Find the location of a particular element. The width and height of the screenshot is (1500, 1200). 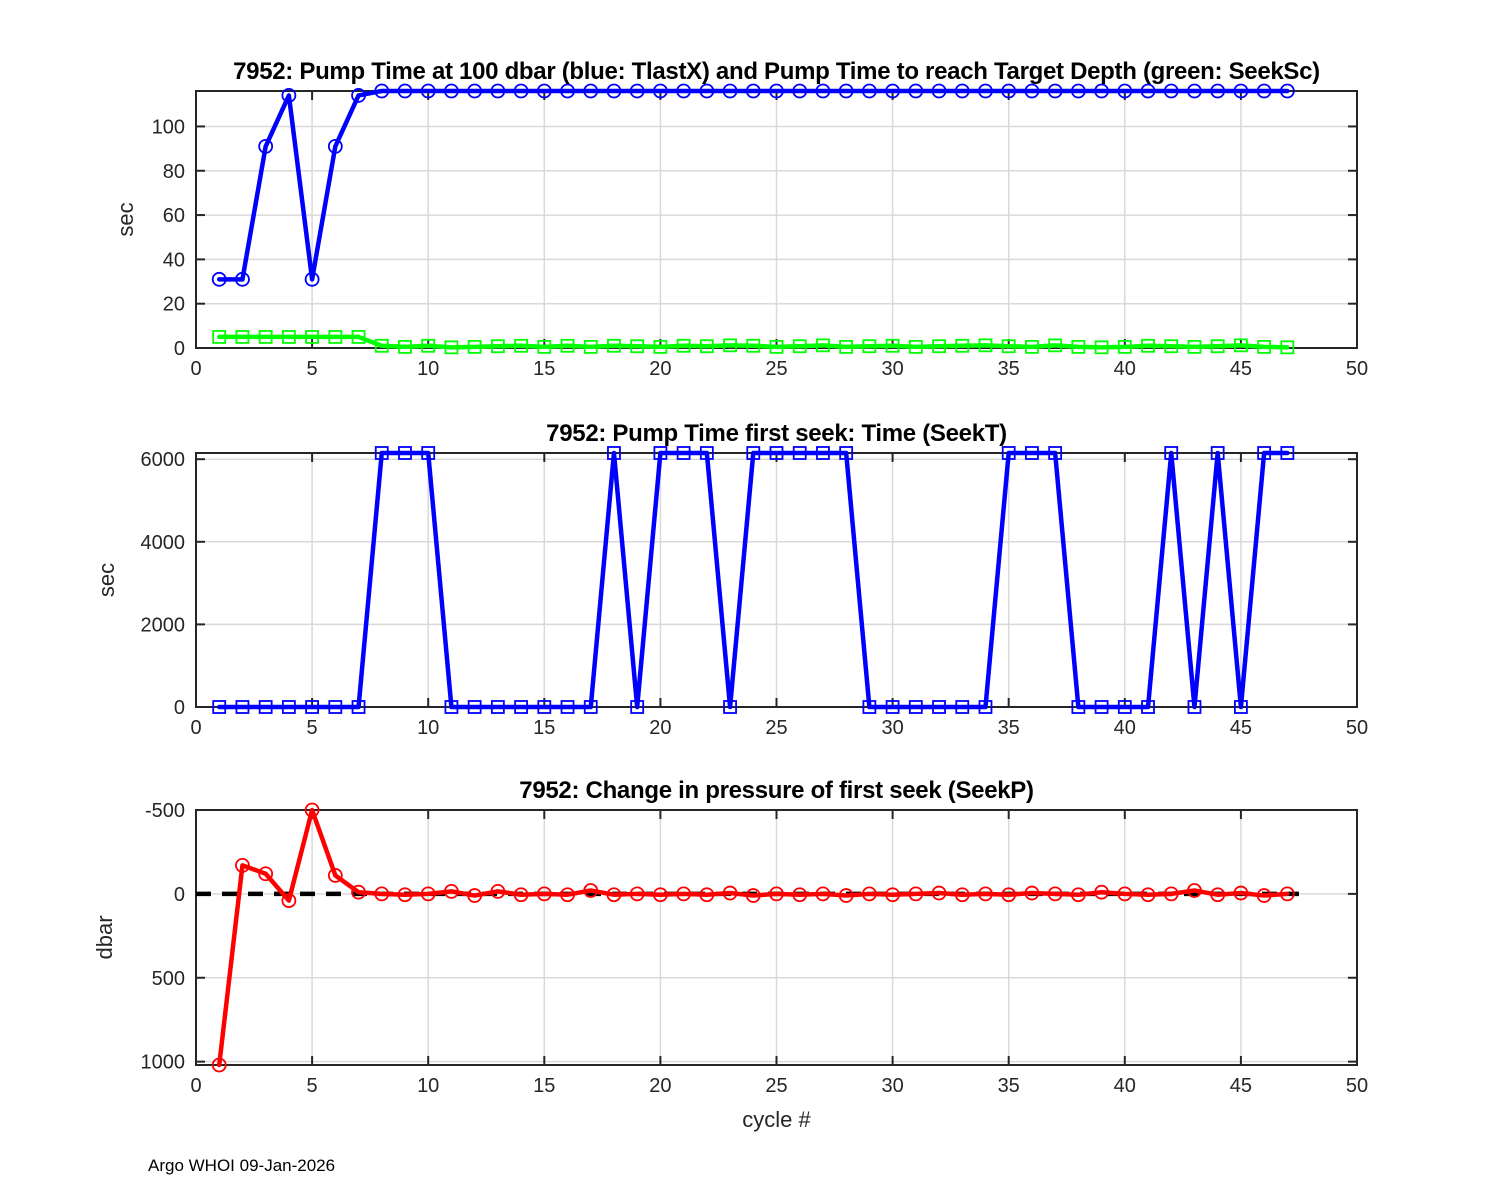

y-axis-label: dbar is located at coordinates (104, 937).